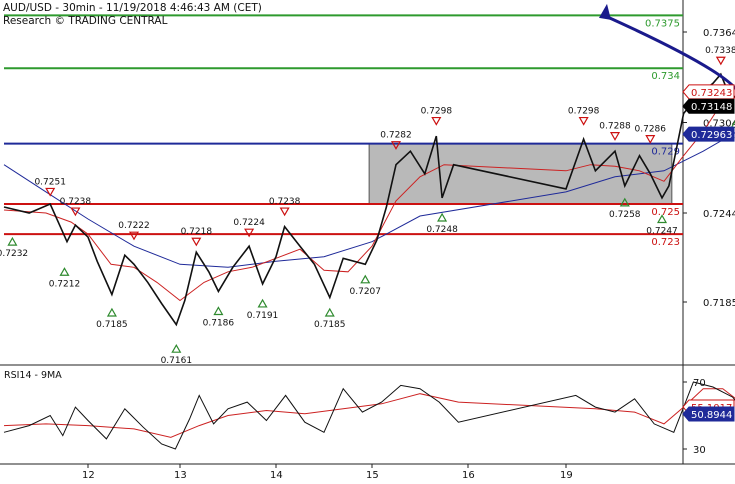  Describe the element at coordinates (615, 127) in the screenshot. I see `pivot-high-label-18: 0.7288` at that location.